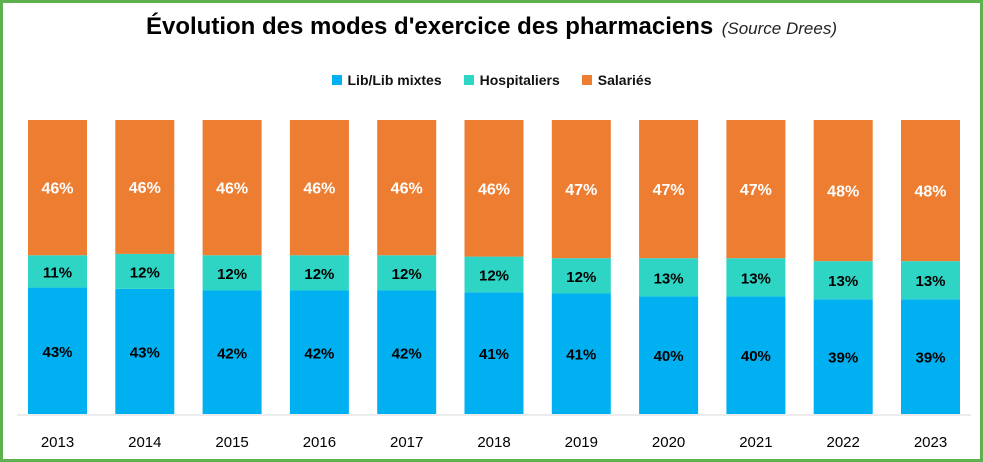 Image resolution: width=983 pixels, height=462 pixels. Describe the element at coordinates (930, 442) in the screenshot. I see `x-tick-label-2023: 2023` at that location.